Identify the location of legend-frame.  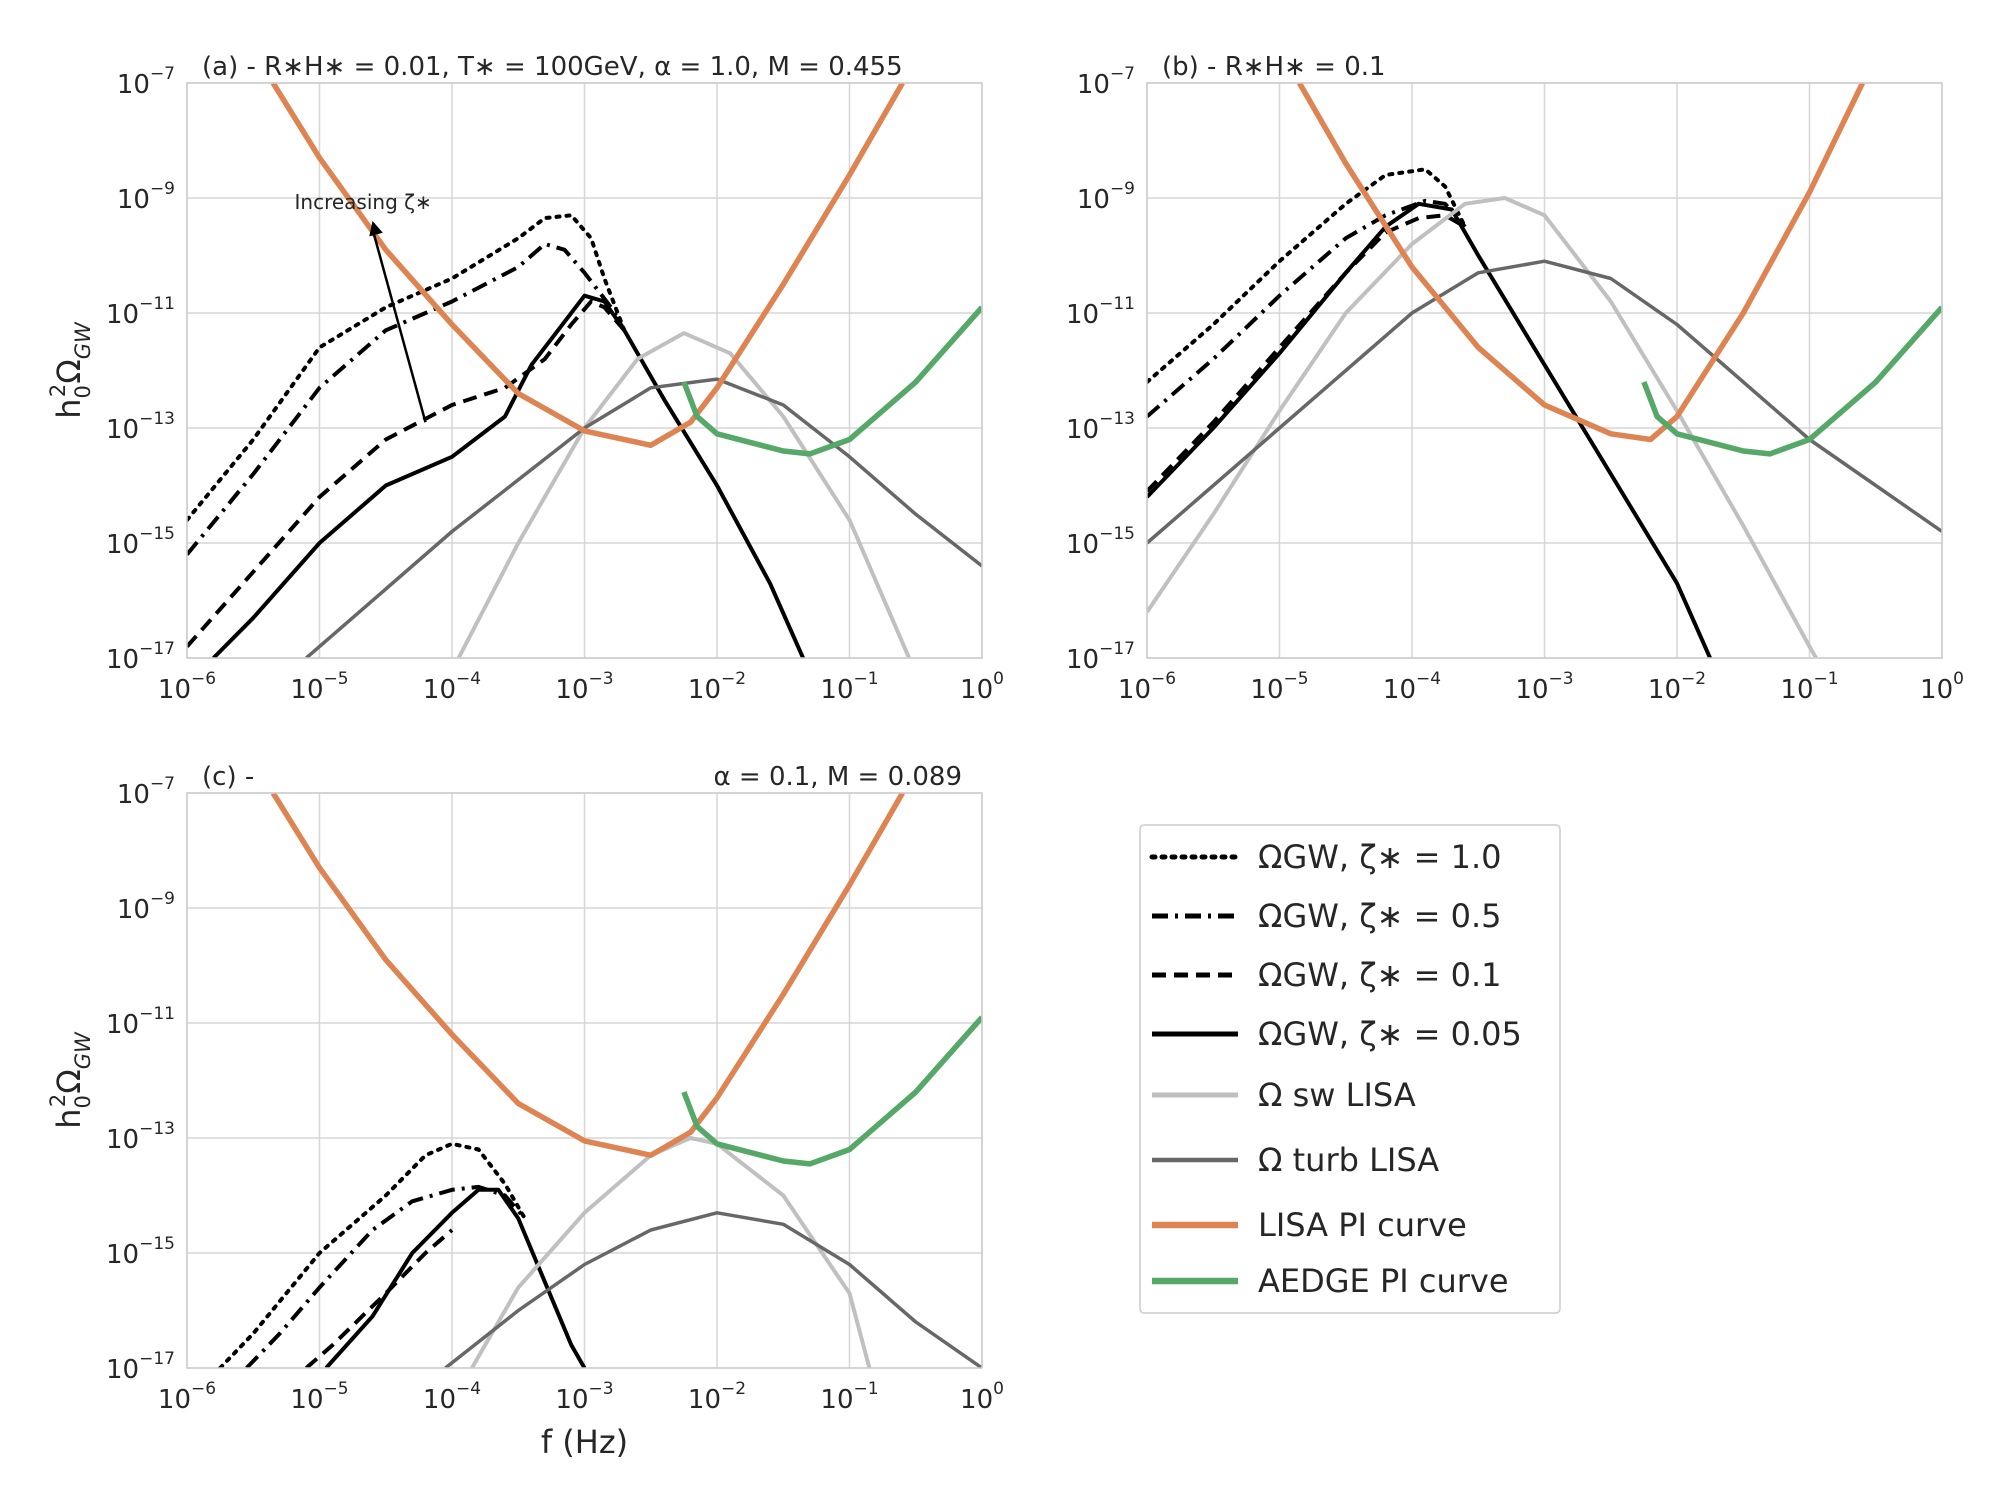
(1350, 1069).